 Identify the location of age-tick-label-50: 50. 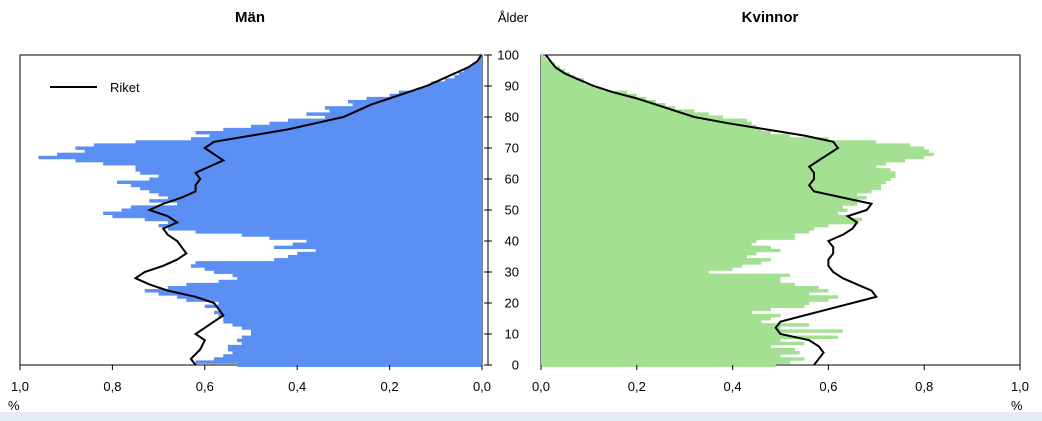
(512, 210).